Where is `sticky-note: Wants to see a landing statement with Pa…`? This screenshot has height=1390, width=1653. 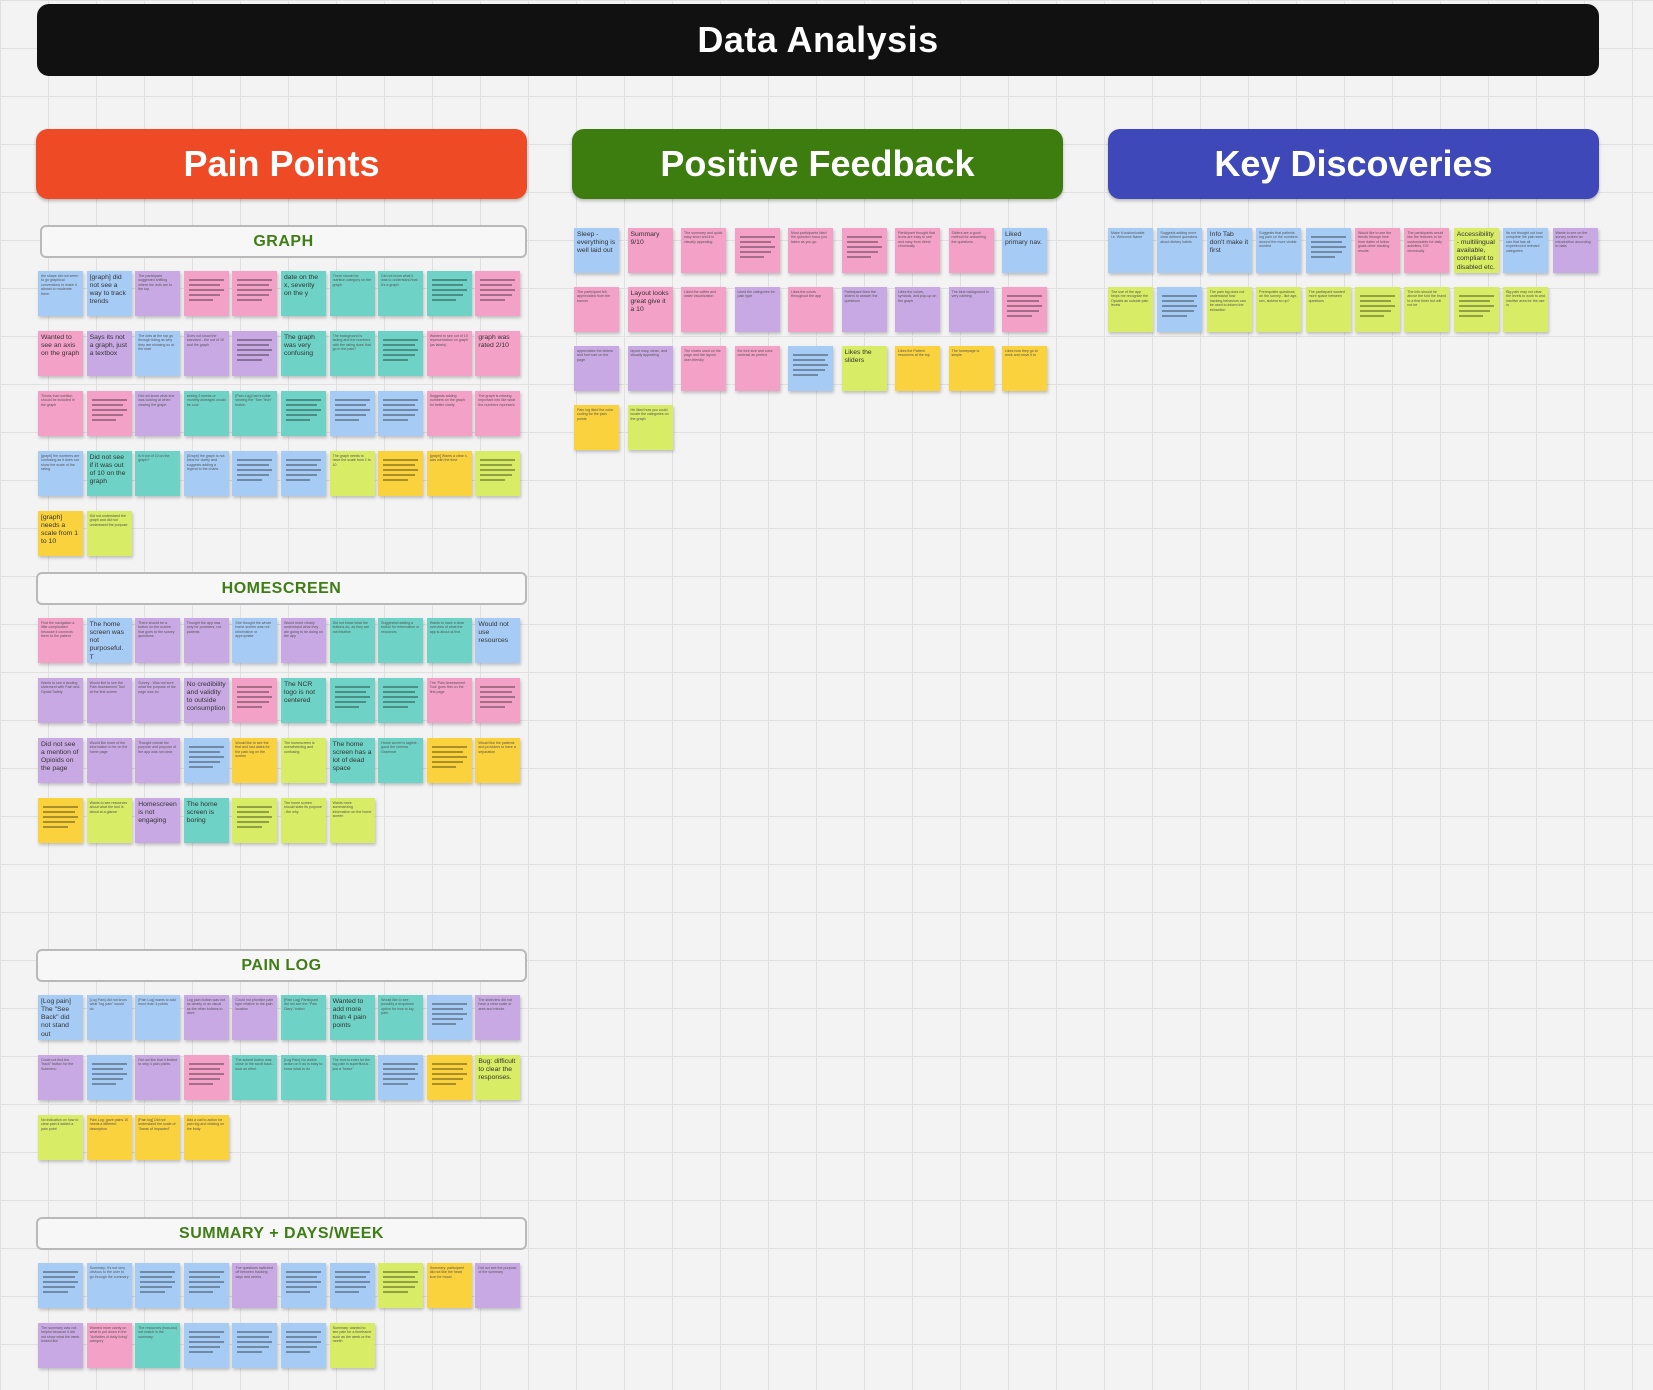
sticky-note: Wants to see a landing statement with Pa… is located at coordinates (60, 700).